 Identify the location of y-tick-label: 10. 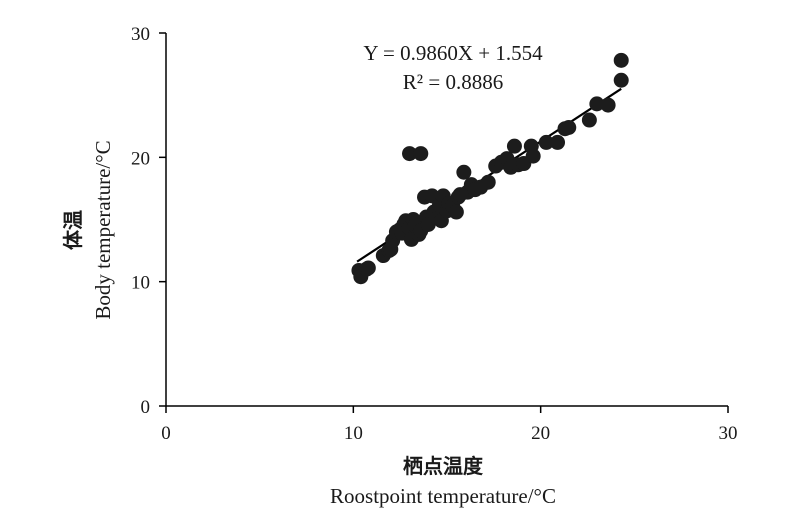
(140, 283).